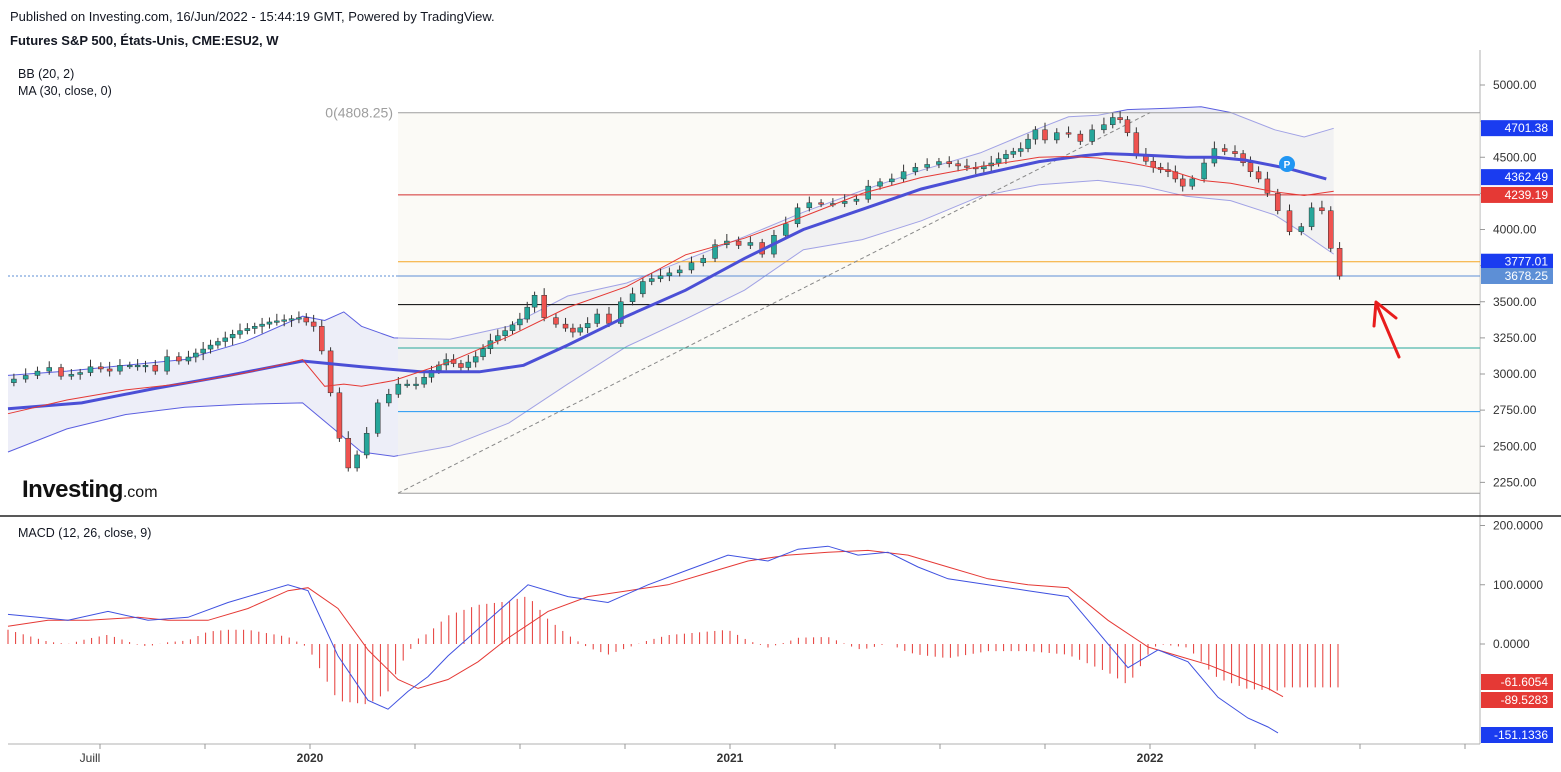  Describe the element at coordinates (359, 113) in the screenshot. I see `fib-zero-label: 0(4808.25)` at that location.